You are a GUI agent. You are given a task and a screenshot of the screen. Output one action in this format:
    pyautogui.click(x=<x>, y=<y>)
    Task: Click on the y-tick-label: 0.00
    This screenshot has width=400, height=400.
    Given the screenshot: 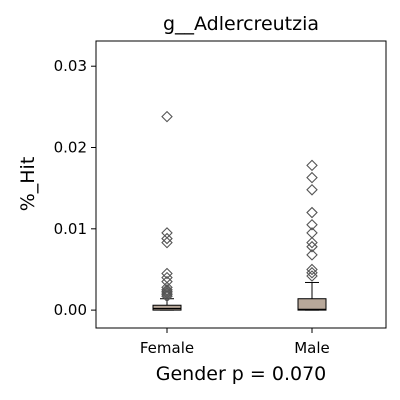 What is the action you would take?
    pyautogui.click(x=70, y=310)
    